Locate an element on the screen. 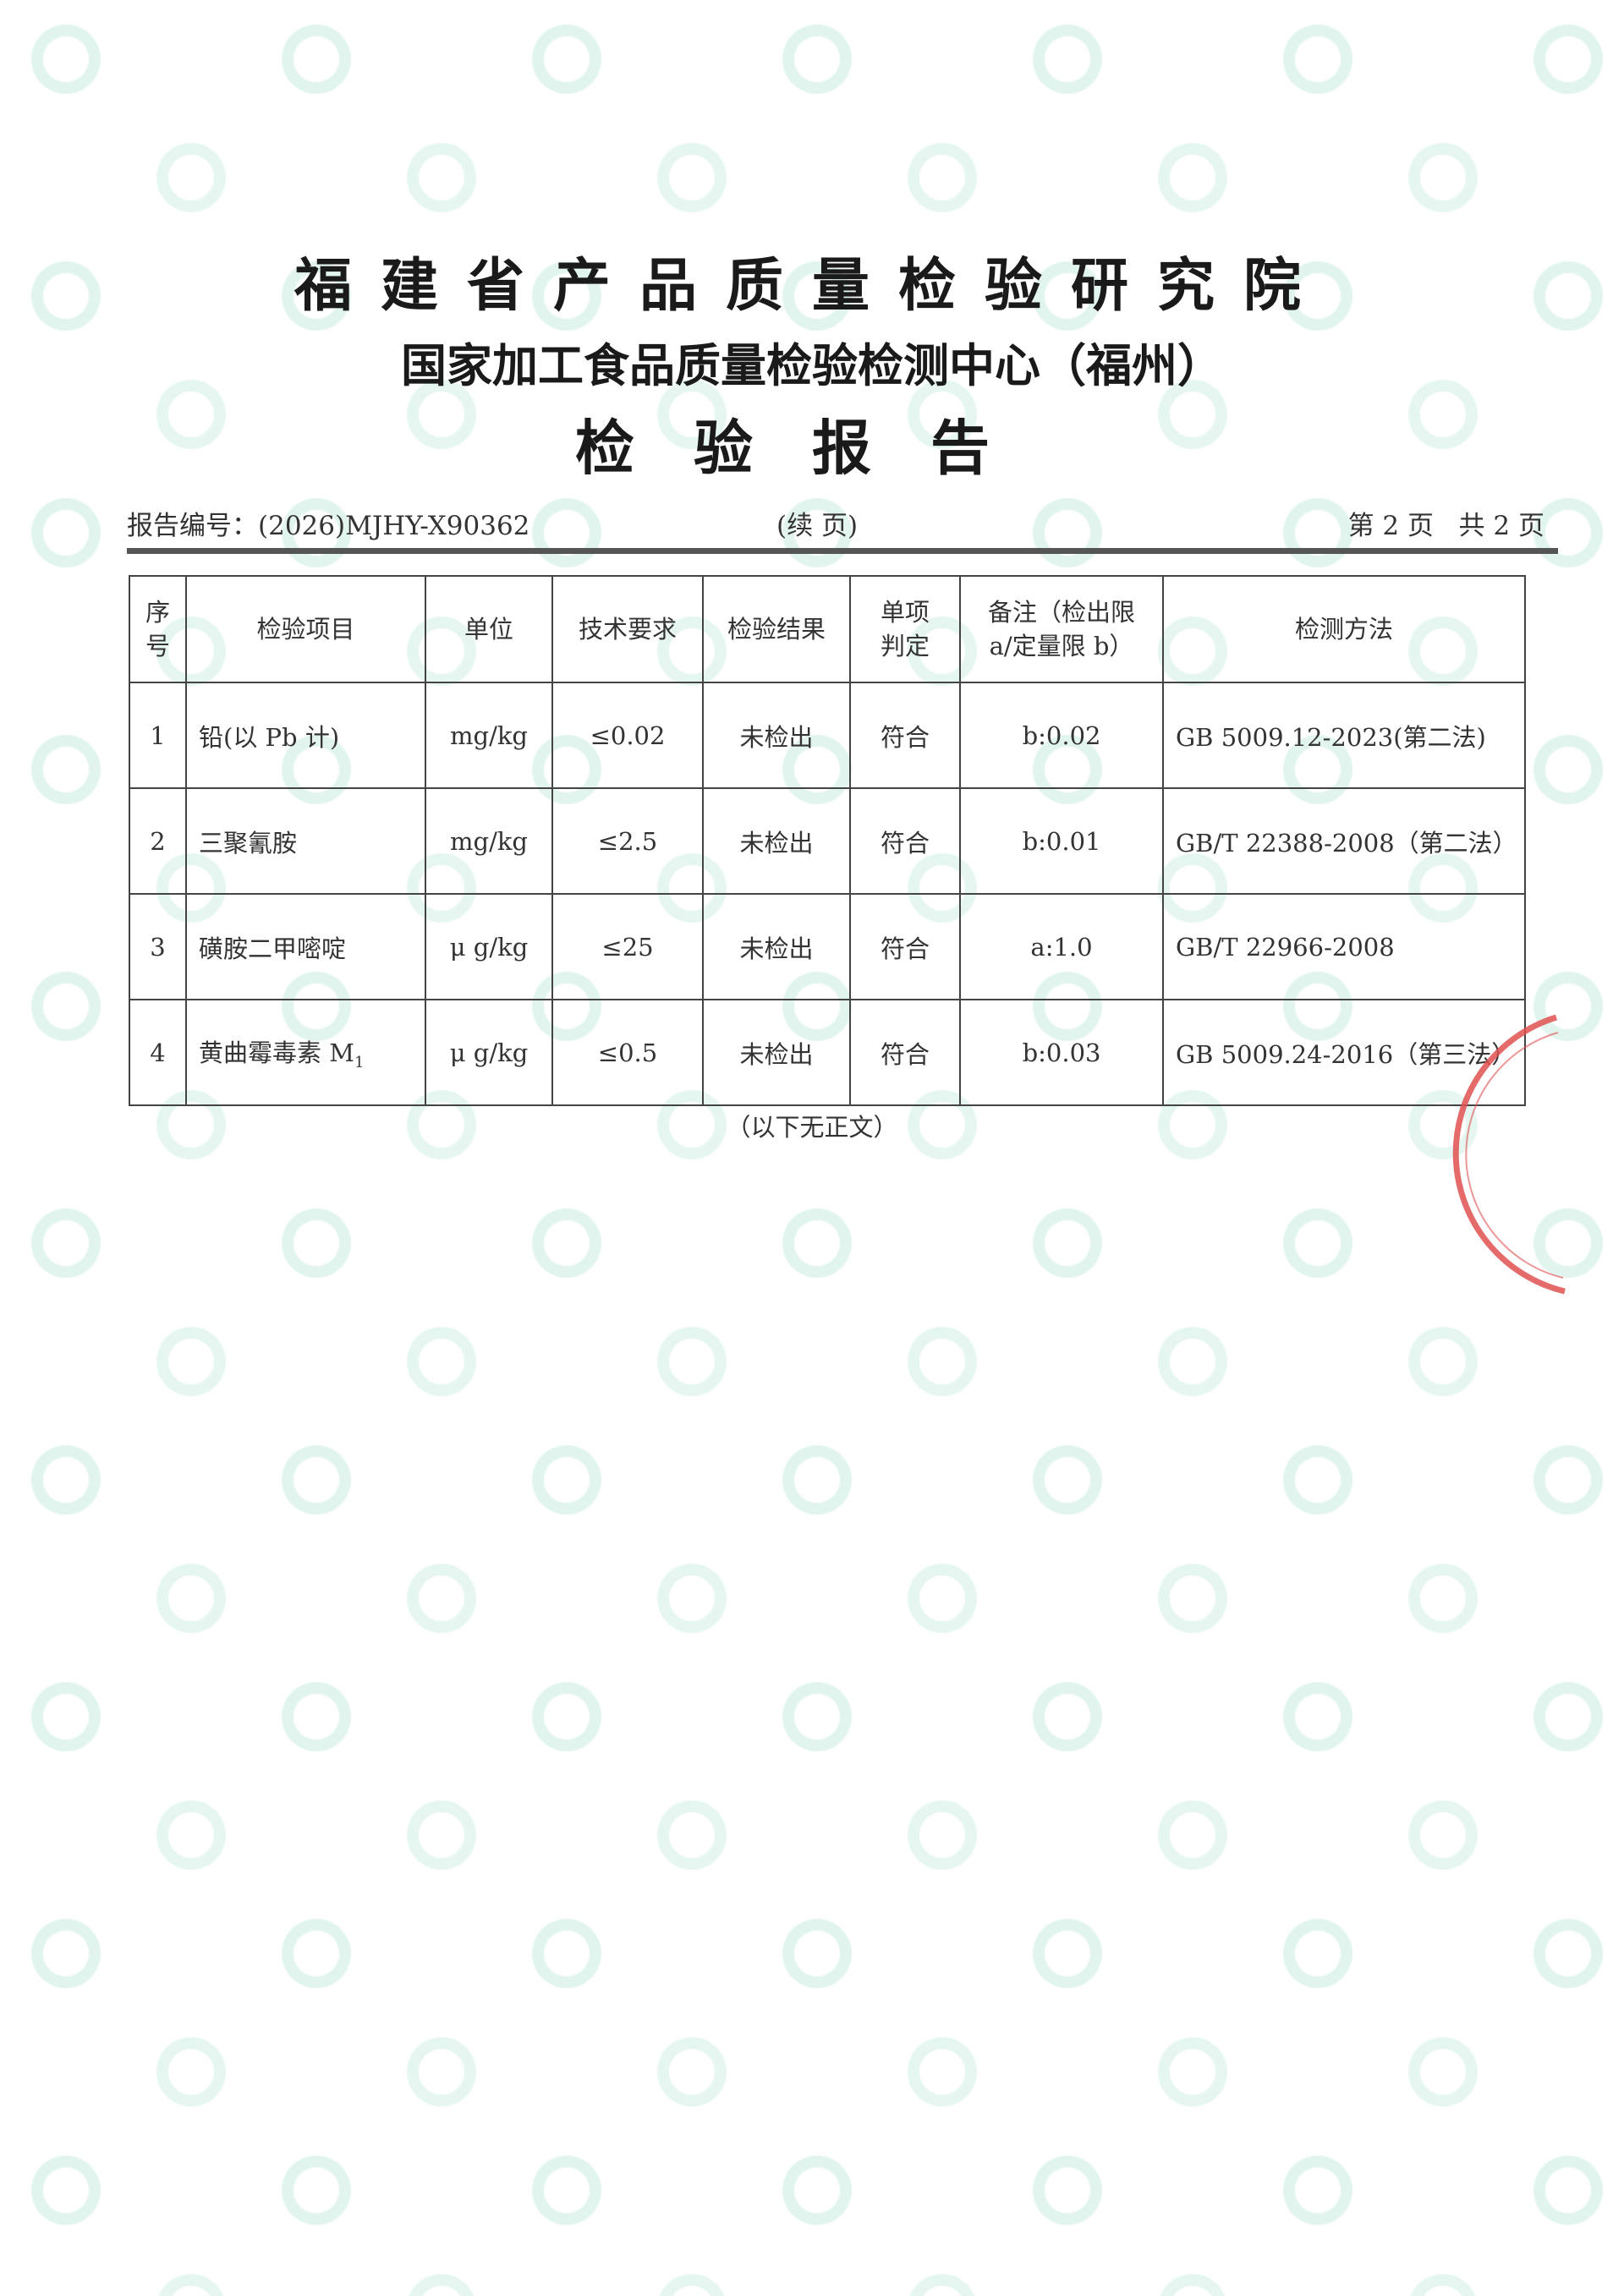 Image resolution: width=1624 pixels, height=2296 pixels. cell-item: 磺胺二甲嘧啶 is located at coordinates (306, 947).